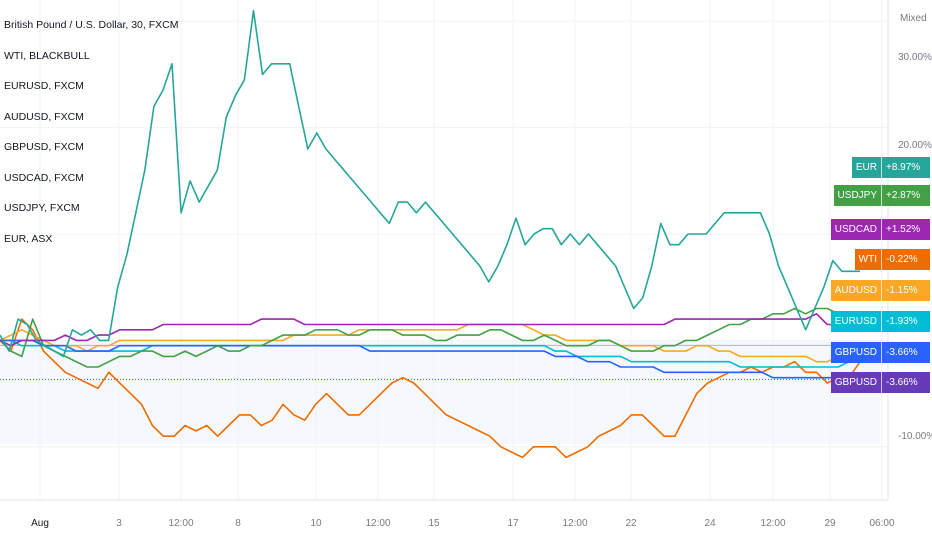 The height and width of the screenshot is (550, 932). I want to click on y-tick-label: 30.00%, so click(915, 57).